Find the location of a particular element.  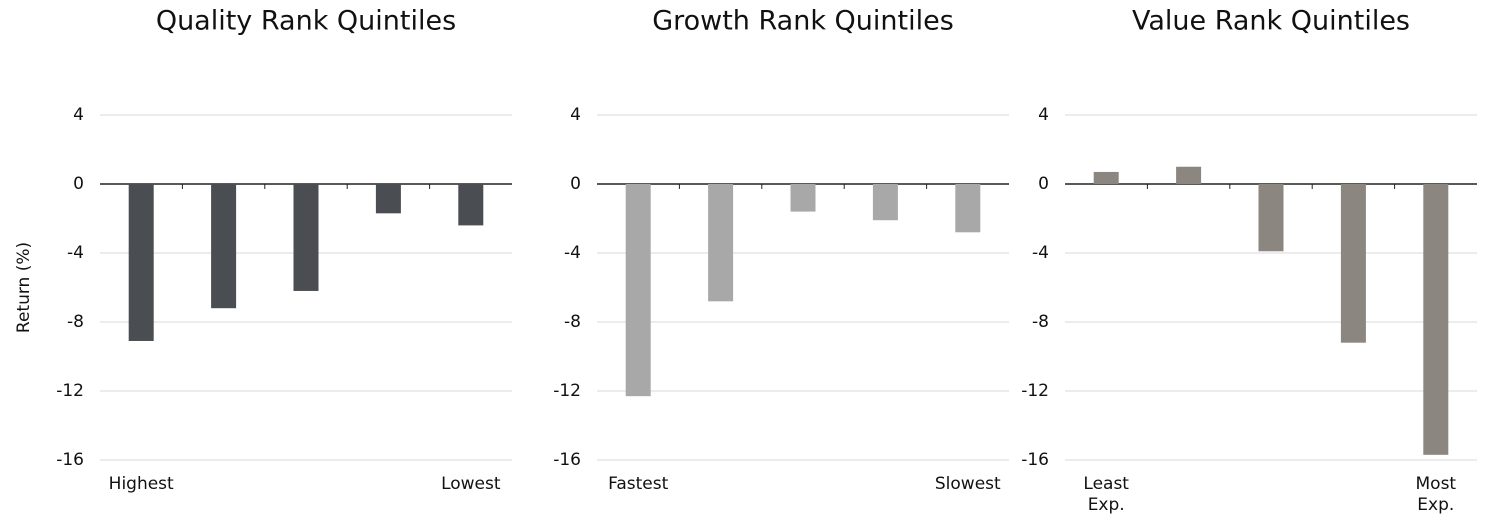

x-tick-label: Least Exp. is located at coordinates (1106, 494).